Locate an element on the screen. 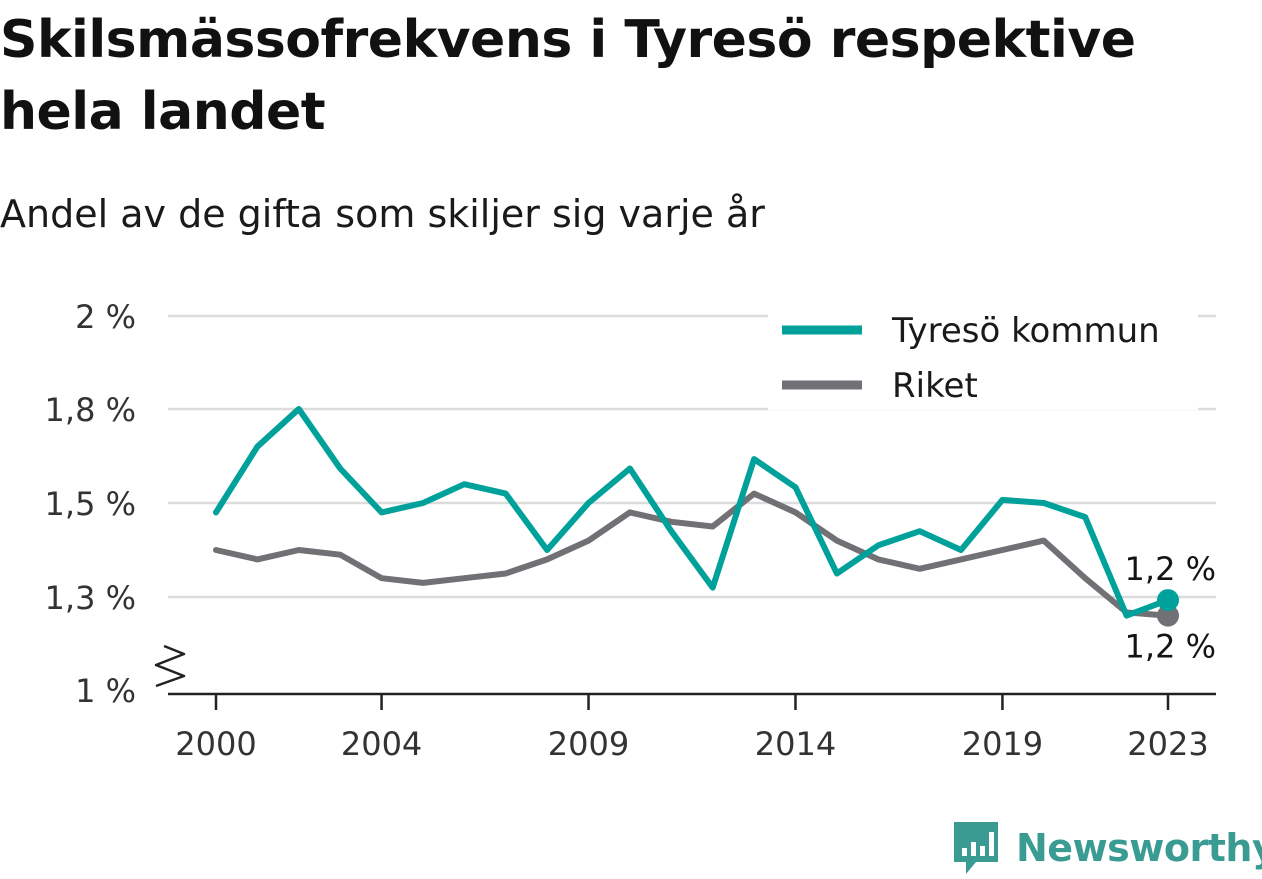 The image size is (1262, 879). y-axis-tick-labels: 1 % 1,3 % 1,5 % 1,8 % 2 % is located at coordinates (90, 504).